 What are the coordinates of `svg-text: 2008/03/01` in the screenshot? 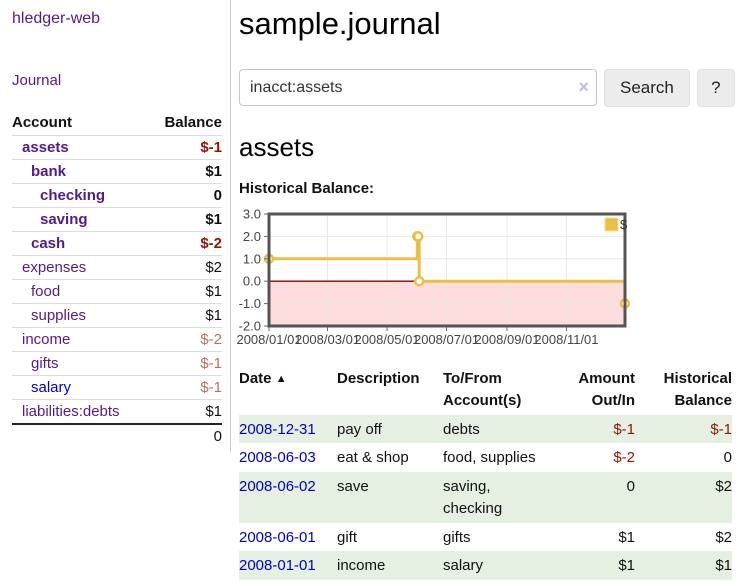 It's located at (327, 339).